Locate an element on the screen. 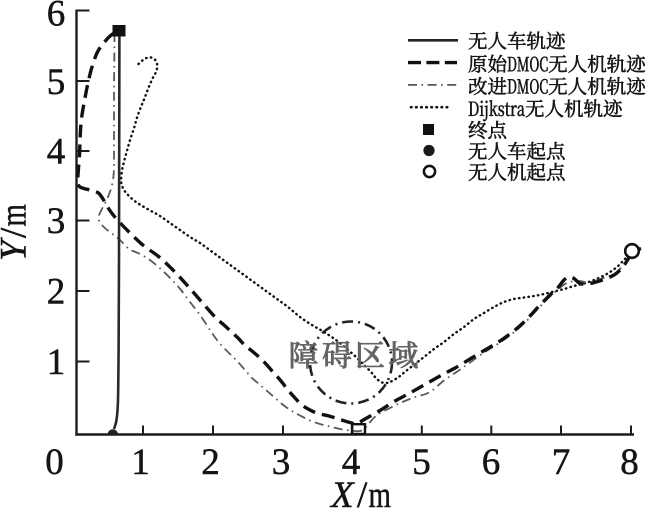 This screenshot has height=517, width=650. svg-text: 7 is located at coordinates (561, 462).